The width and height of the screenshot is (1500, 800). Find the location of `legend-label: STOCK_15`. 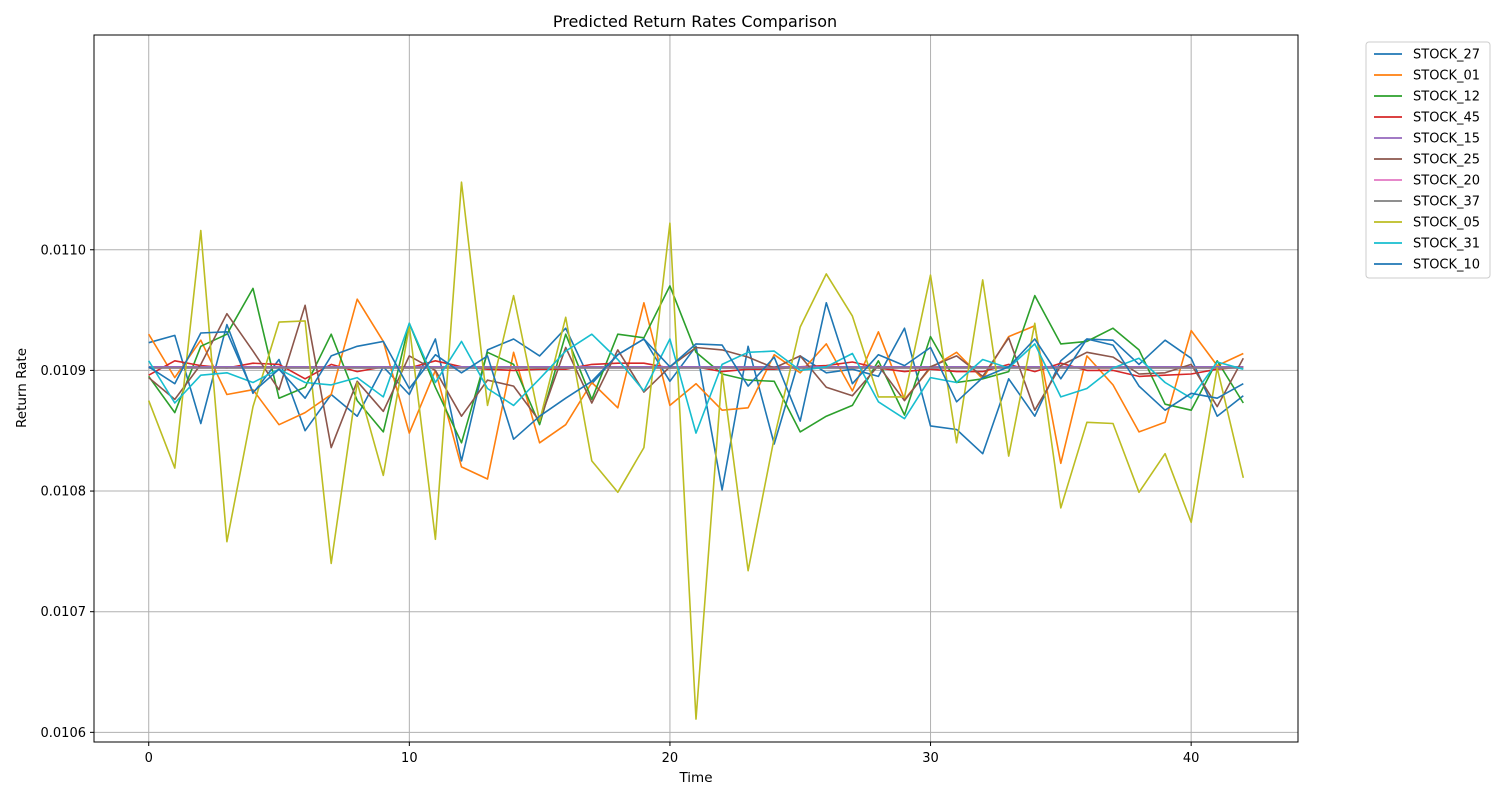

legend-label: STOCK_15 is located at coordinates (1446, 139).